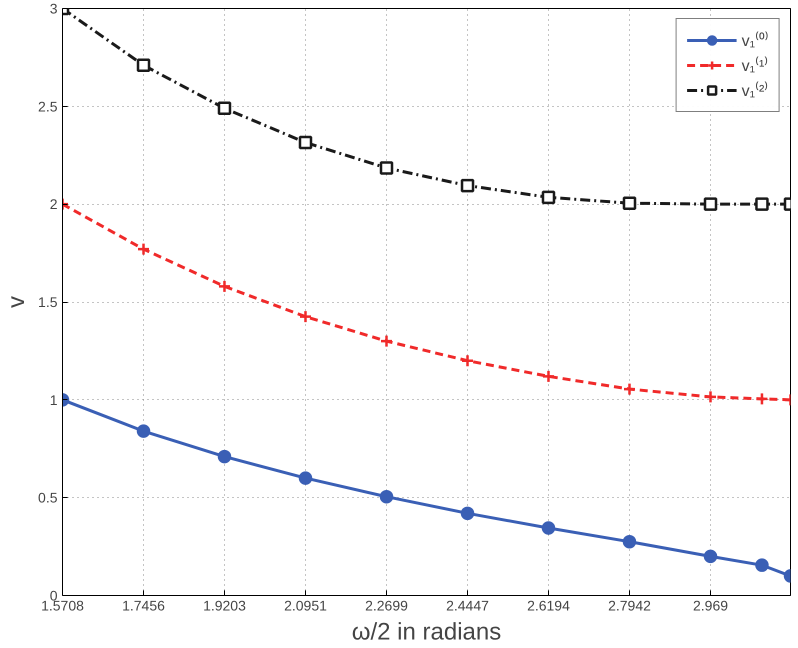 This screenshot has height=648, width=798. Describe the element at coordinates (224, 606) in the screenshot. I see `x-tick-label: 1.9203` at that location.